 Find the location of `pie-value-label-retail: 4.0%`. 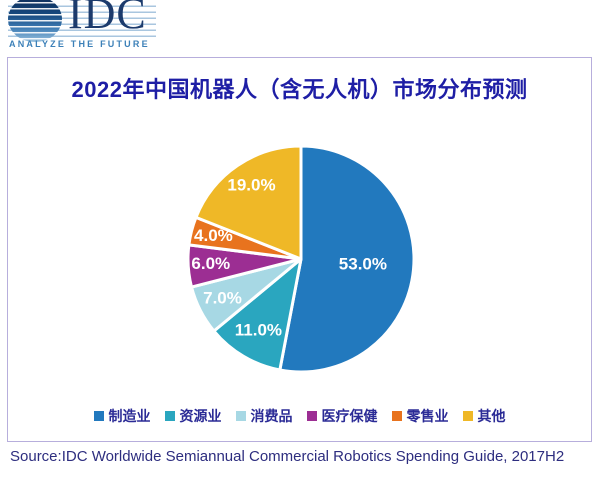

pie-value-label-retail: 4.0% is located at coordinates (213, 235).